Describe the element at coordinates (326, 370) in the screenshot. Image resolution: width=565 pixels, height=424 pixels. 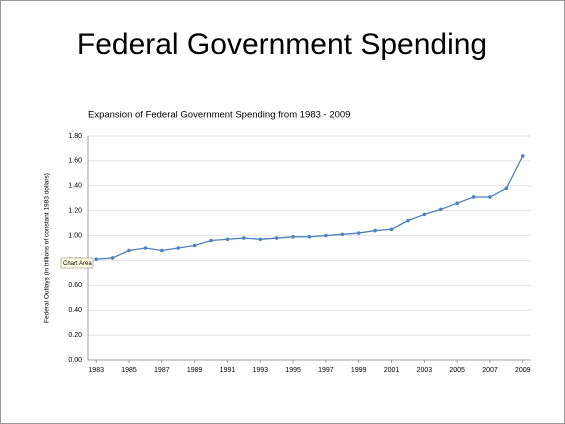
I see `x-tick-label: 1997` at that location.